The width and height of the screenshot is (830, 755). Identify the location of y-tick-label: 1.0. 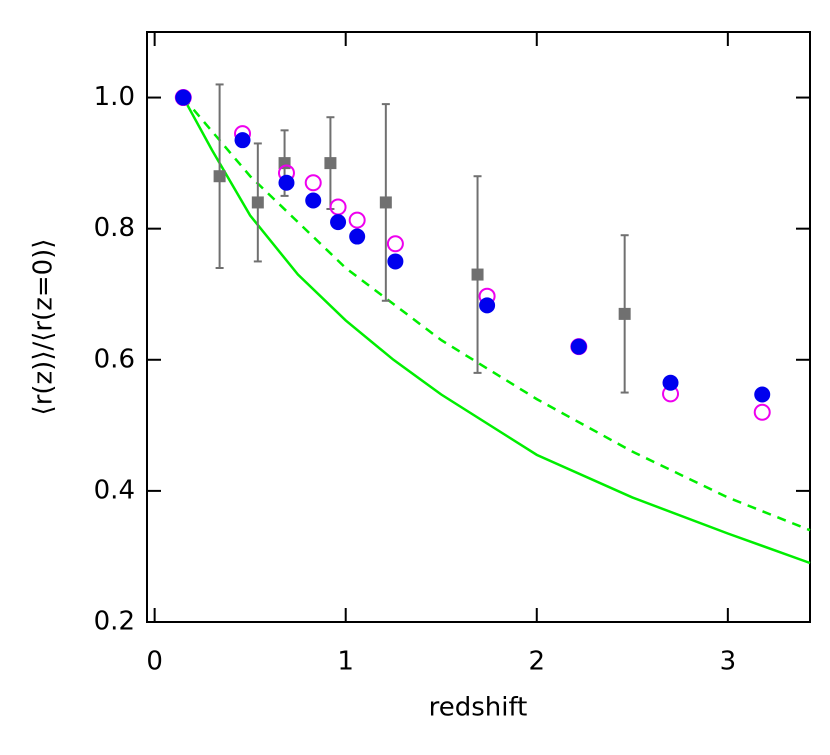
(114, 97).